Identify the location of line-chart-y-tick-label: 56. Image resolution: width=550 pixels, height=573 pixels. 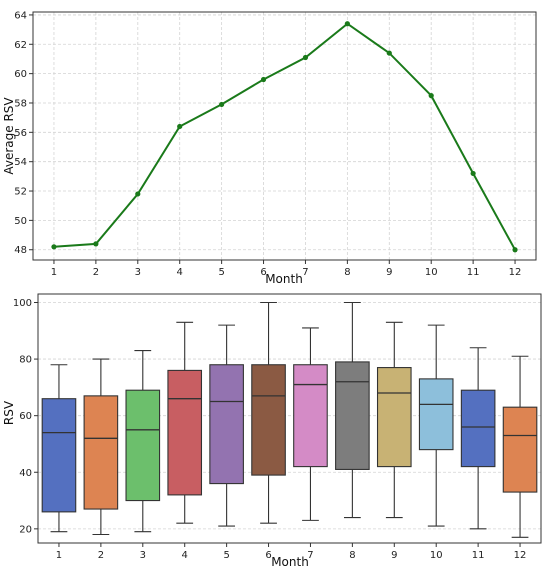
(20, 133).